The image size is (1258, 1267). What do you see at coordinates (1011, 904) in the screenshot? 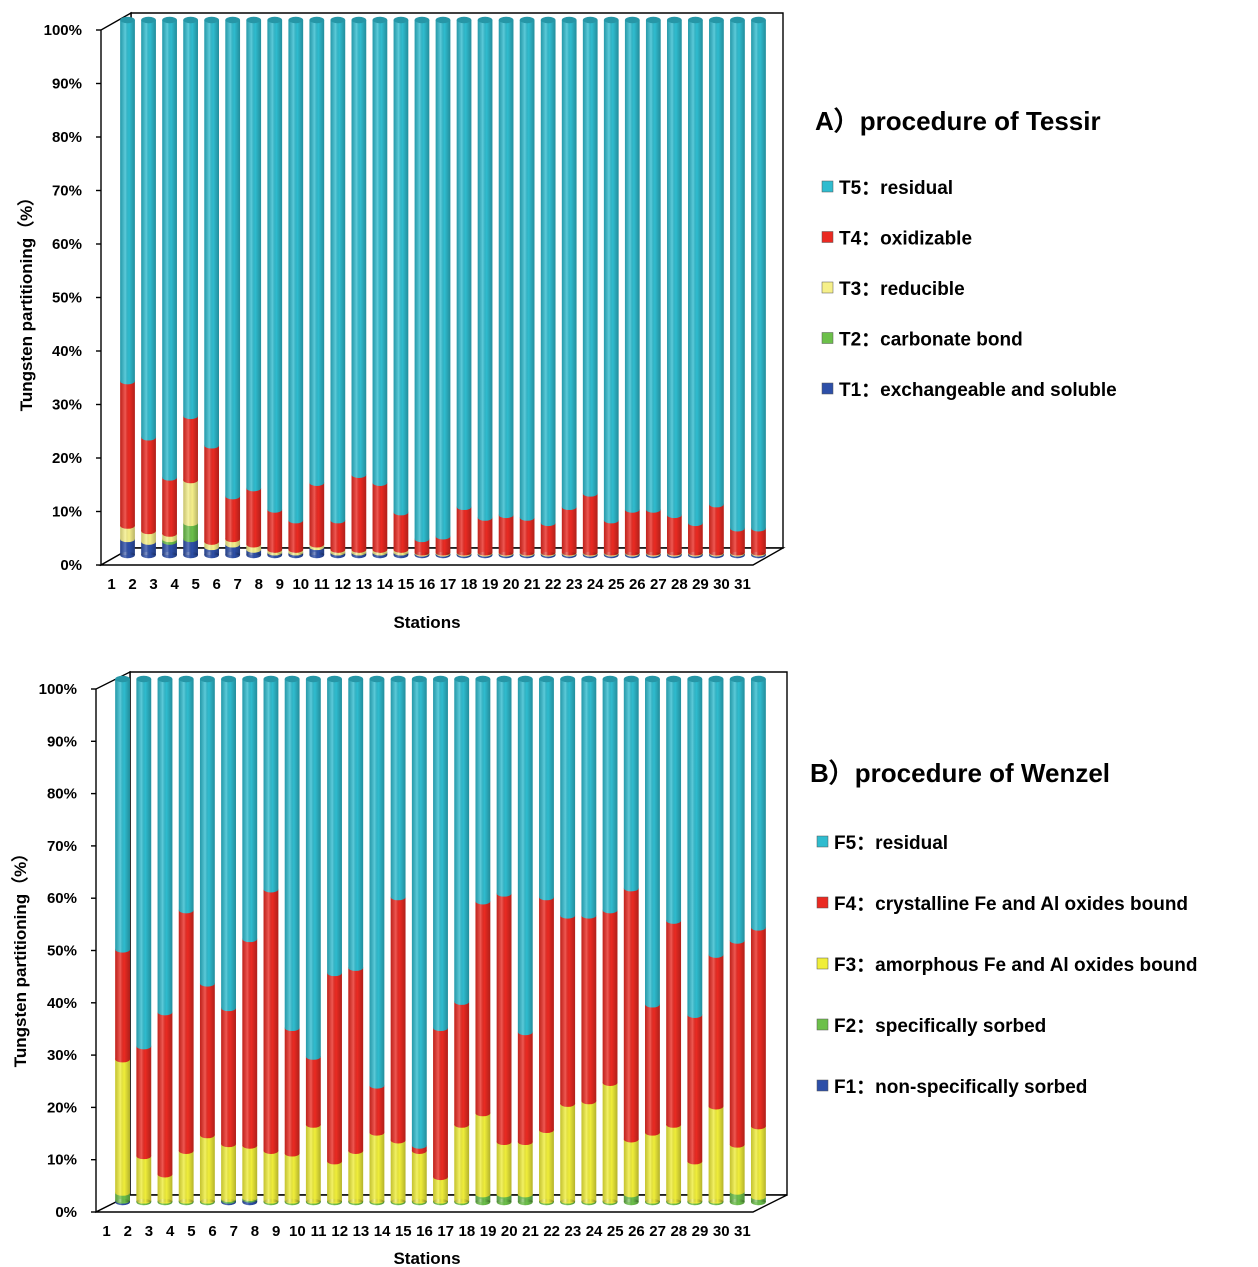
I see `legend-label: F4：crystalline Fe and Al oxides bound` at bounding box center [1011, 904].